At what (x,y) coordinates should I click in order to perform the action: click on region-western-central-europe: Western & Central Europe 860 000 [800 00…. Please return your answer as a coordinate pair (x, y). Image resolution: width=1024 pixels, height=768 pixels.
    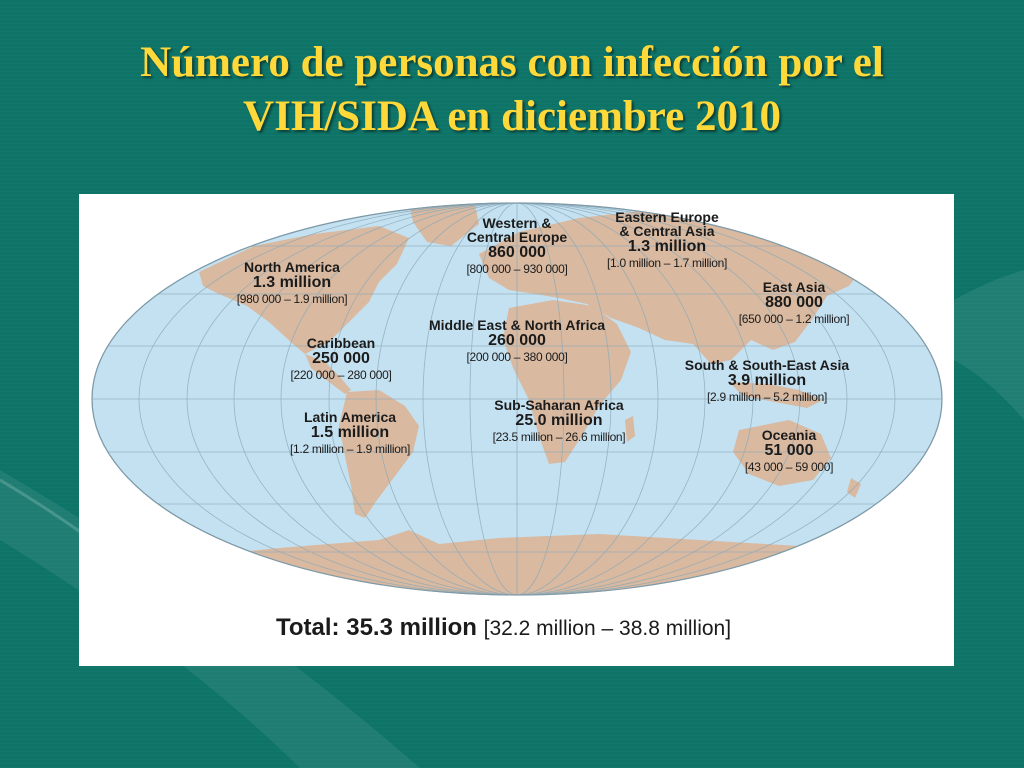
    Looking at the image, I should click on (517, 245).